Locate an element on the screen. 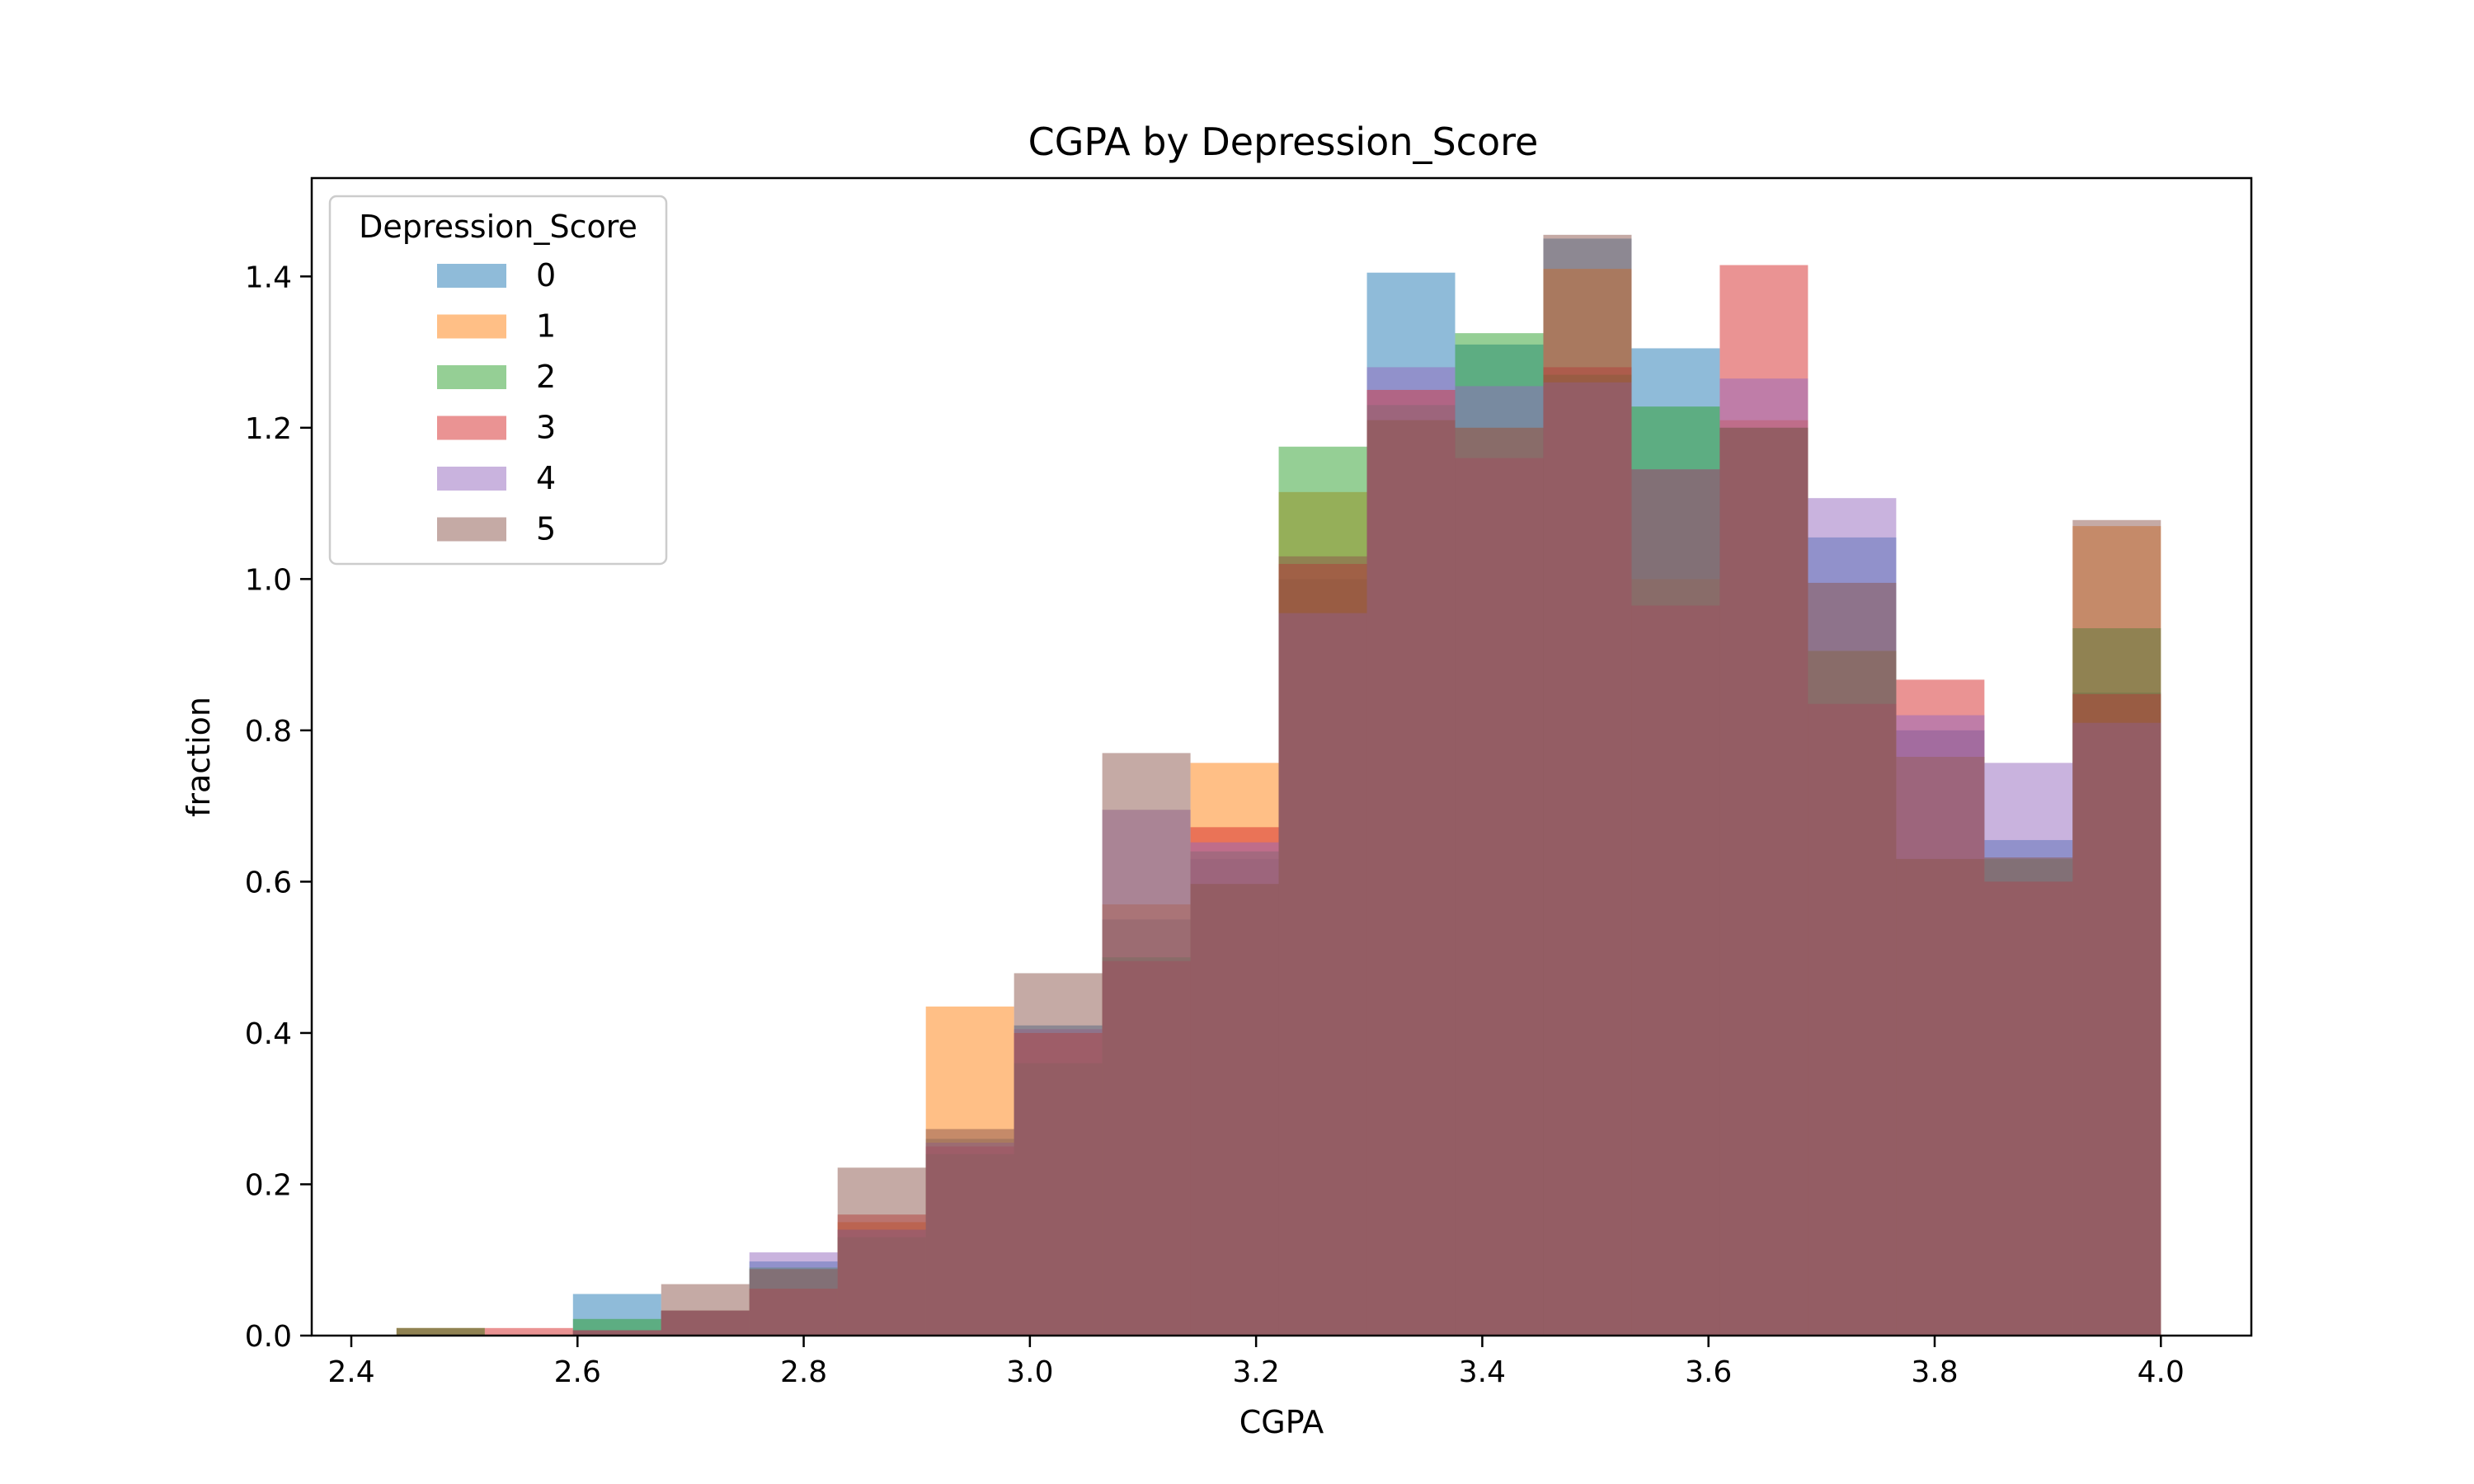  y-tick-label: 1.4 is located at coordinates (268, 277).